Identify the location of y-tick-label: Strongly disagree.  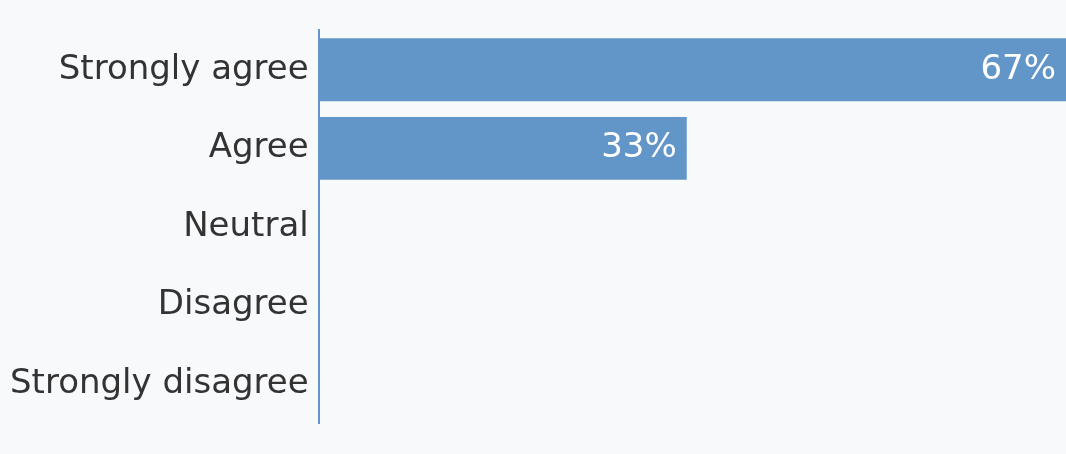
(159, 381).